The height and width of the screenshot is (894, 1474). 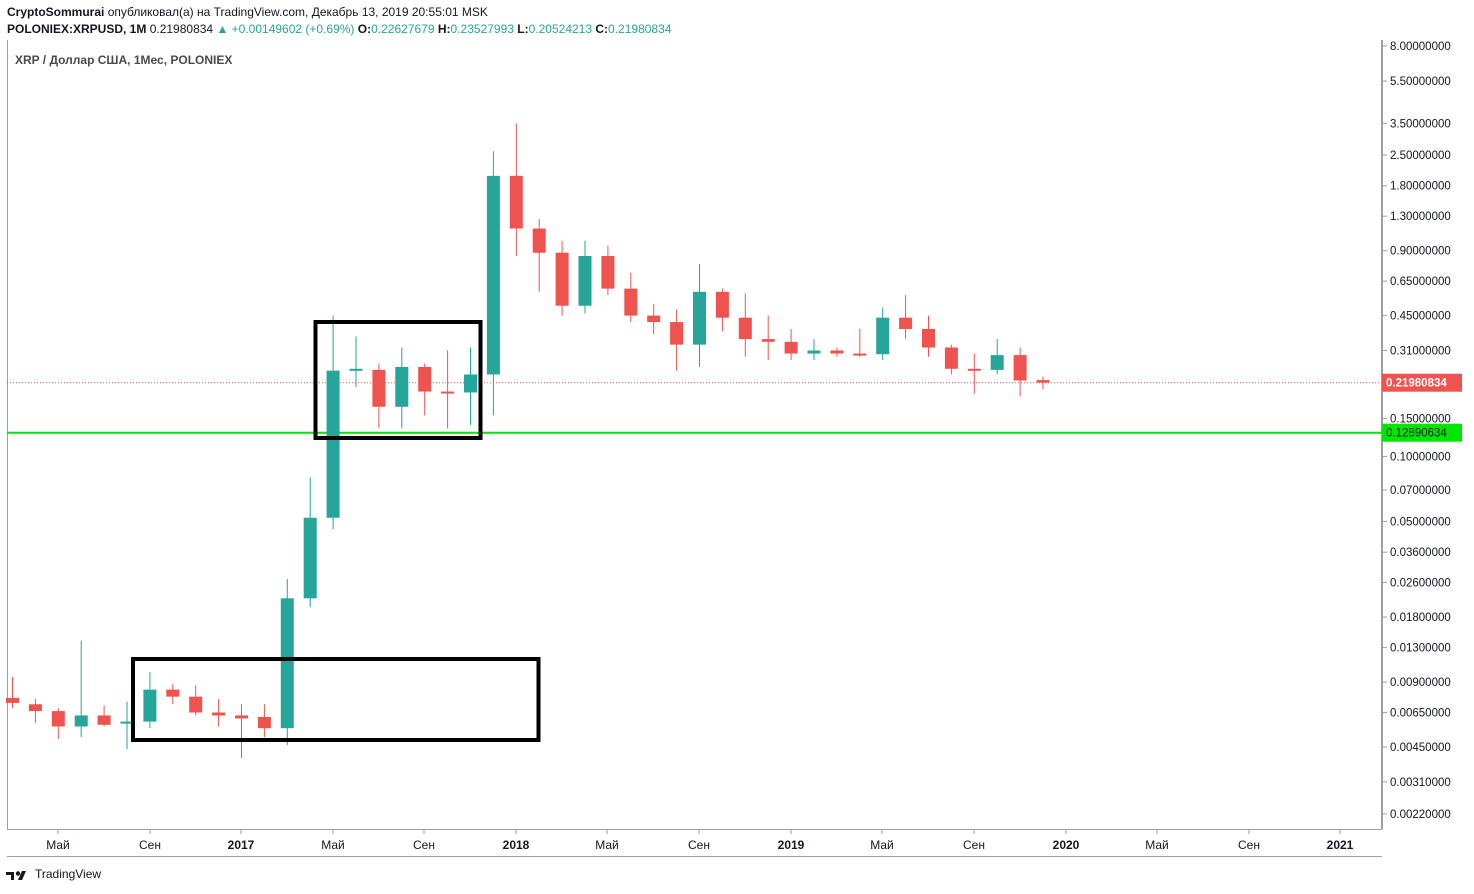 I want to click on low-value: 0.20524213, so click(x=560, y=29).